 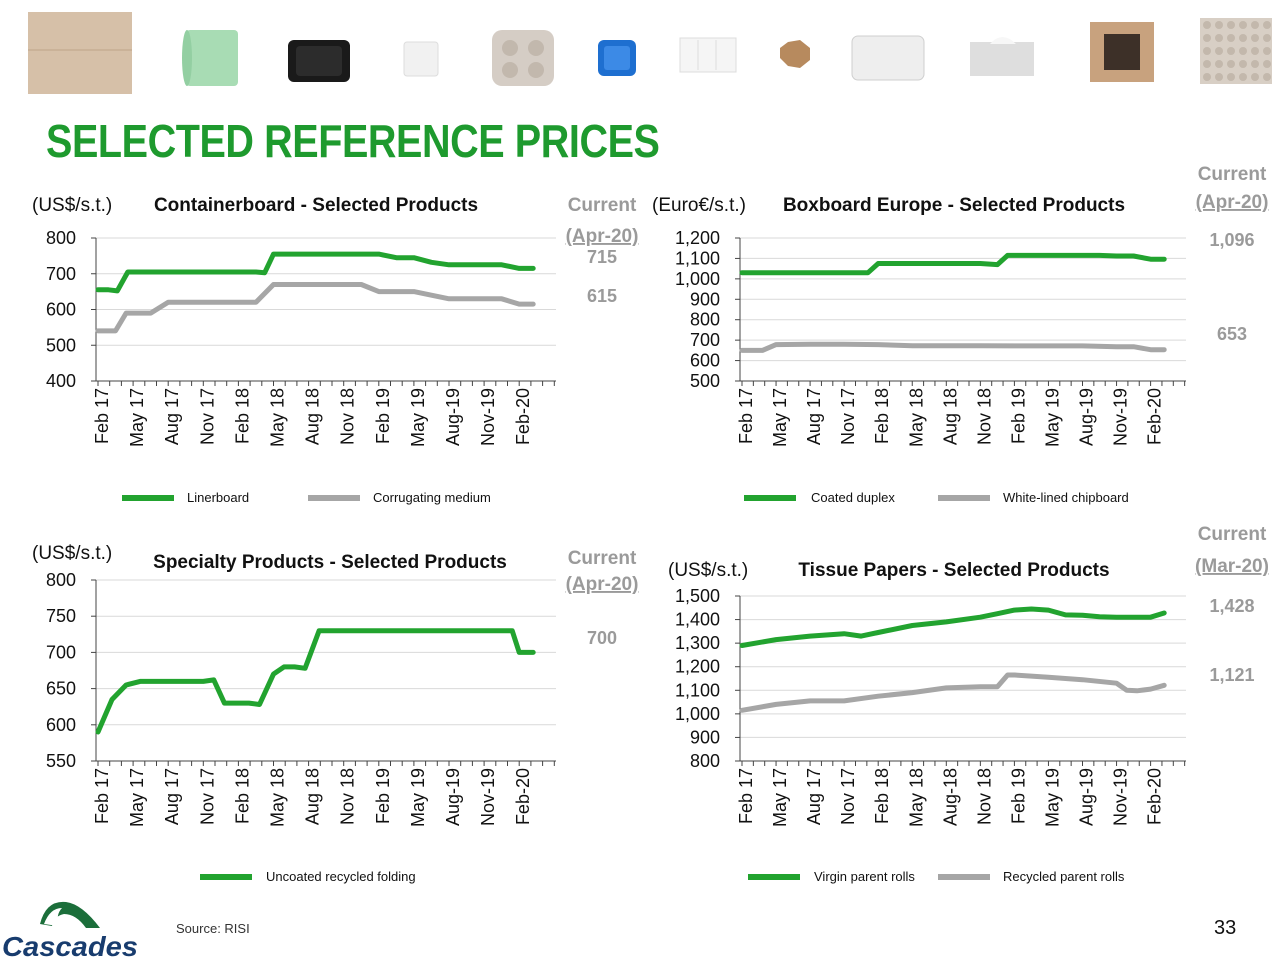 What do you see at coordinates (697, 620) in the screenshot?
I see `y-tick-label: 1,400` at bounding box center [697, 620].